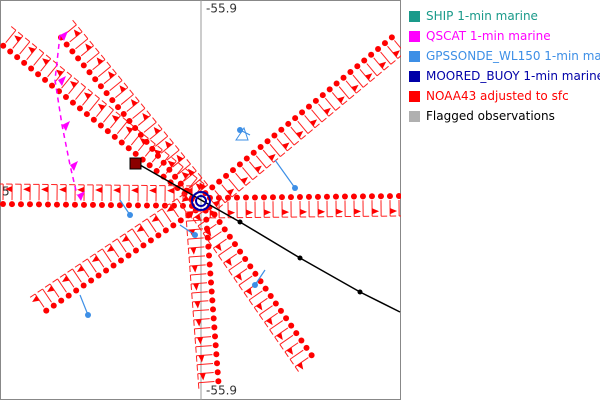 The width and height of the screenshot is (600, 400). I want to click on legend-item: NOAA43 adjusted to sfc, so click(489, 96).